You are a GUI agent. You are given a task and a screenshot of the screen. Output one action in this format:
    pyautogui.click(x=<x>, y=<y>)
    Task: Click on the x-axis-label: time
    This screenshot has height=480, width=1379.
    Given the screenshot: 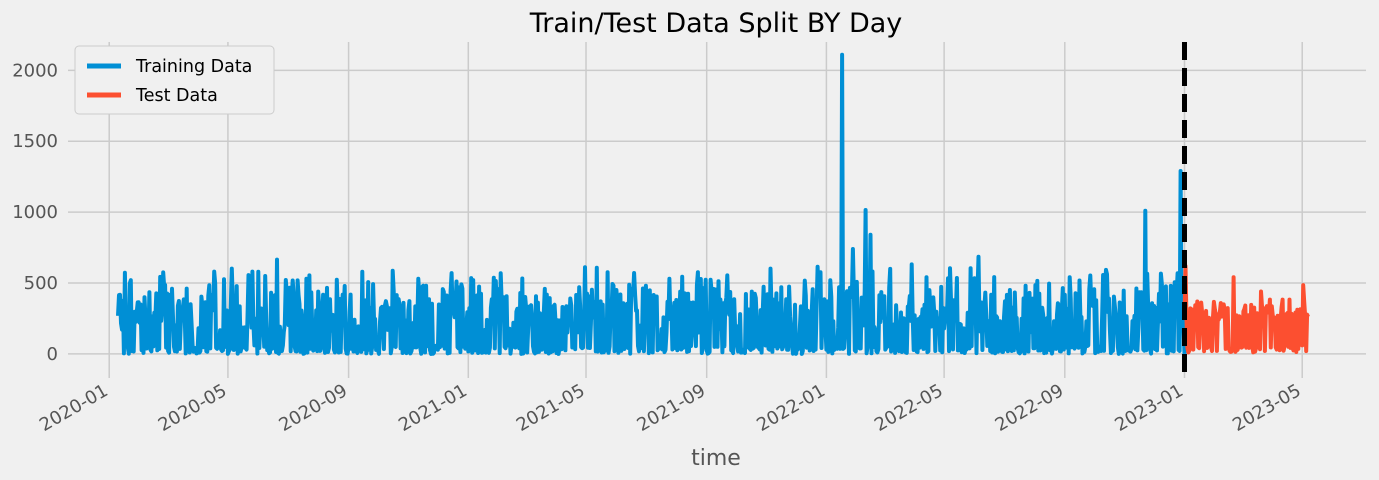 What is the action you would take?
    pyautogui.click(x=716, y=458)
    